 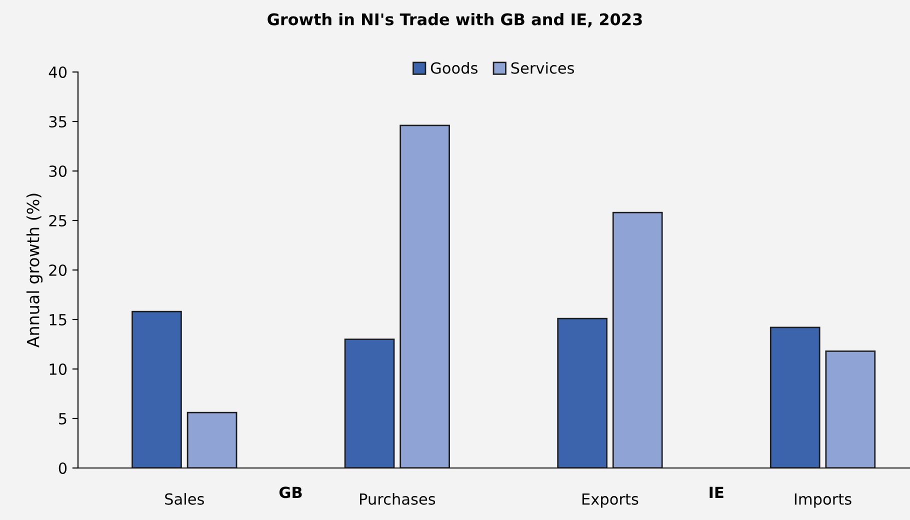 I want to click on x-tick-label: Imports, so click(x=823, y=500).